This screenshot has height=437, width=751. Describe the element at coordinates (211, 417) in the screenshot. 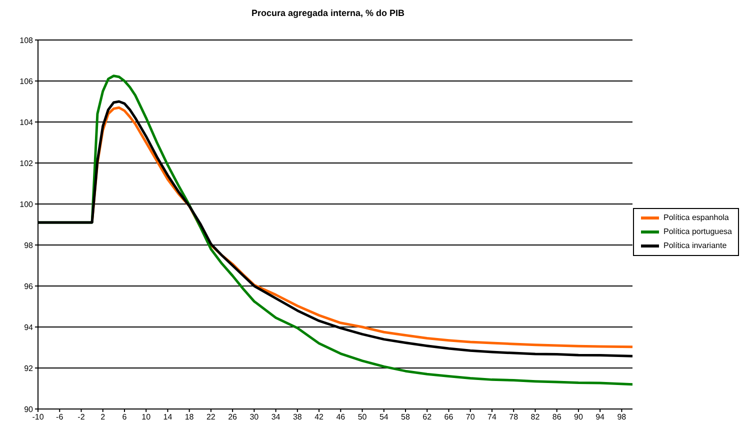

I see `x-tick-label: 22` at that location.